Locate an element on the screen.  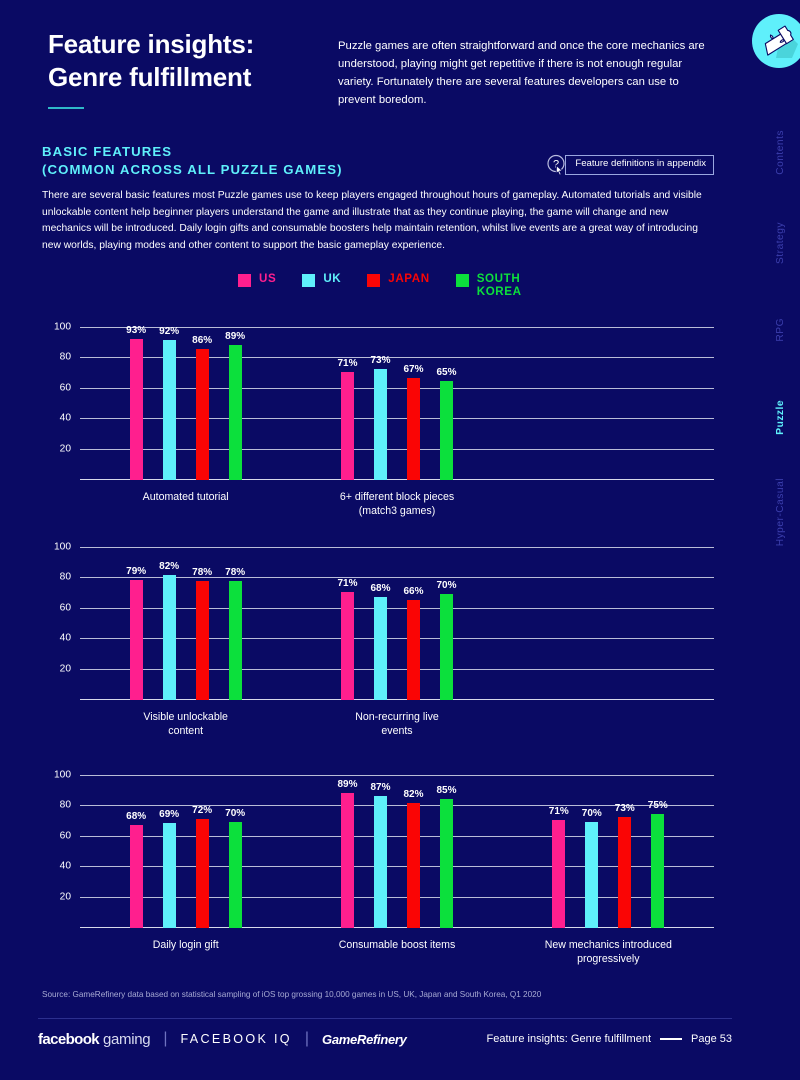
x-axis-group-label: Visible unlockable content is located at coordinates (185, 724).